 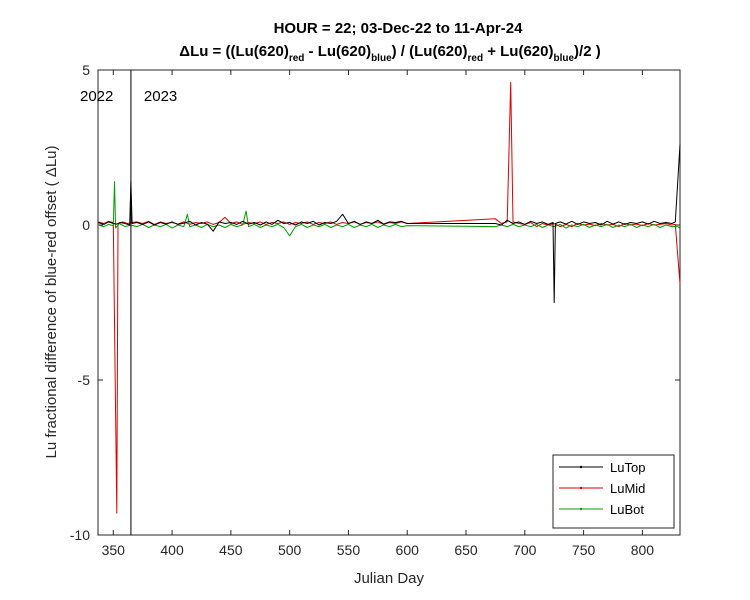 What do you see at coordinates (398, 28) in the screenshot?
I see `chart-title: HOUR = 22; 03-Dec-22 to 11-Apr-24` at bounding box center [398, 28].